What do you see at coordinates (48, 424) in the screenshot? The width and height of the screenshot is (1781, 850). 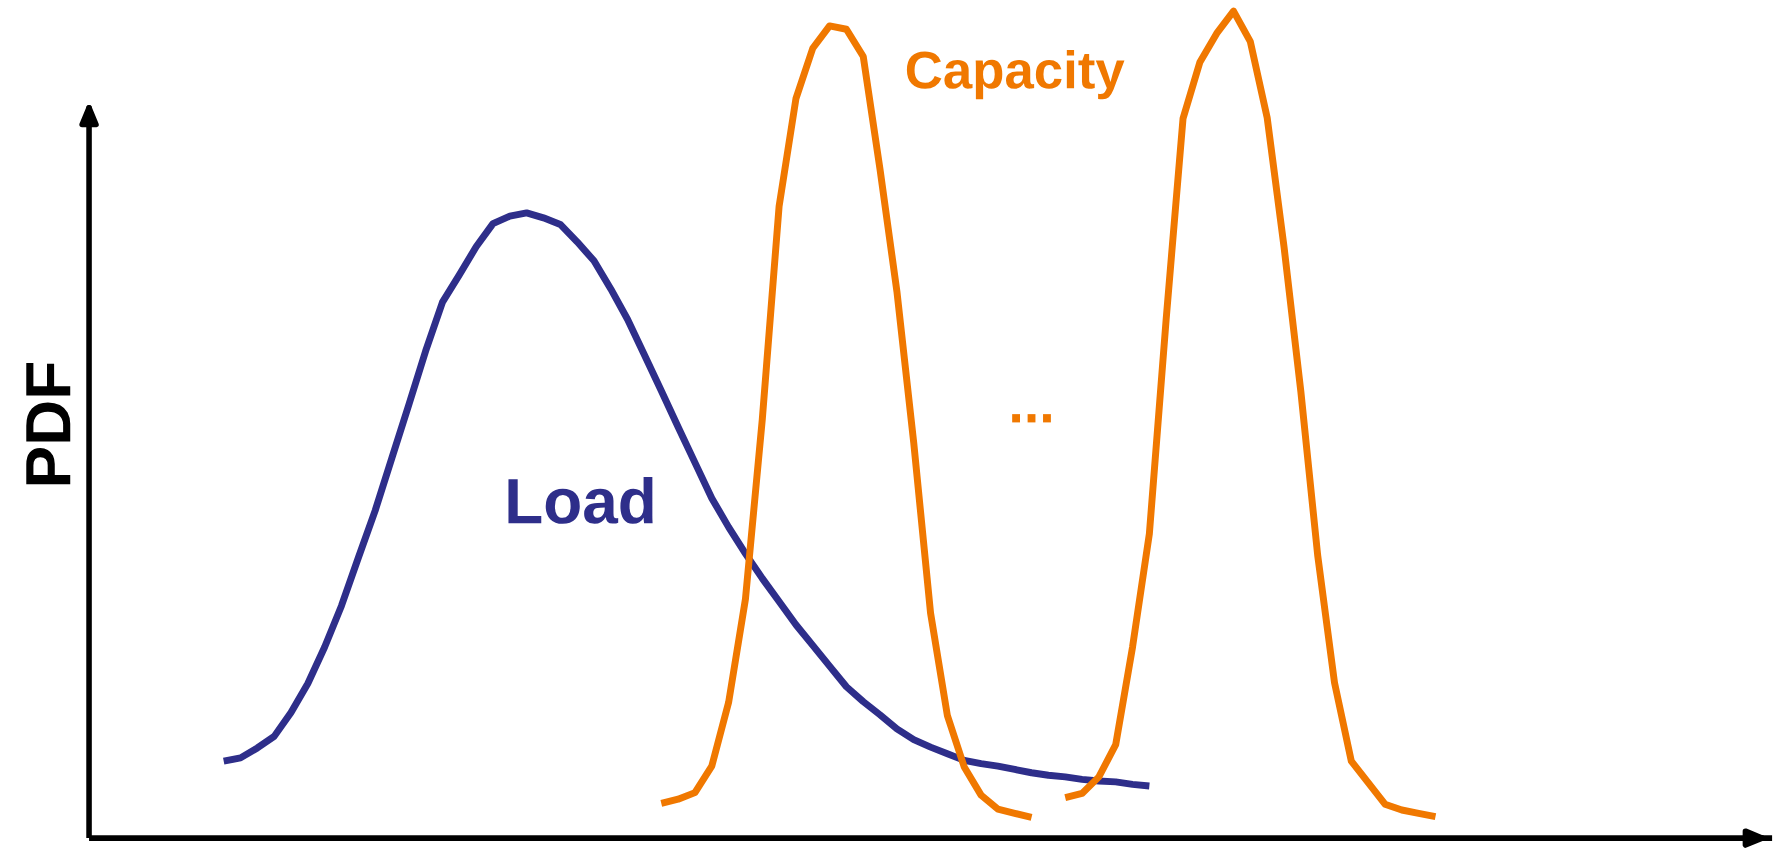 I see `y-axis-title: PDF` at bounding box center [48, 424].